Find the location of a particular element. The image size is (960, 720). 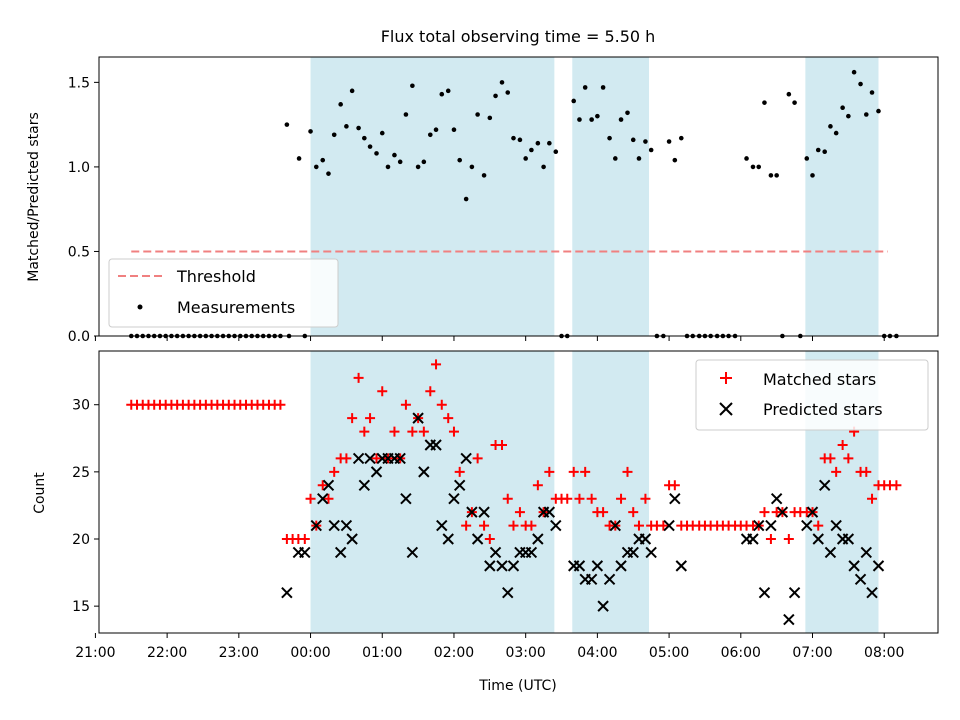

count-legend: Matched stars Predicted stars is located at coordinates (812, 395).